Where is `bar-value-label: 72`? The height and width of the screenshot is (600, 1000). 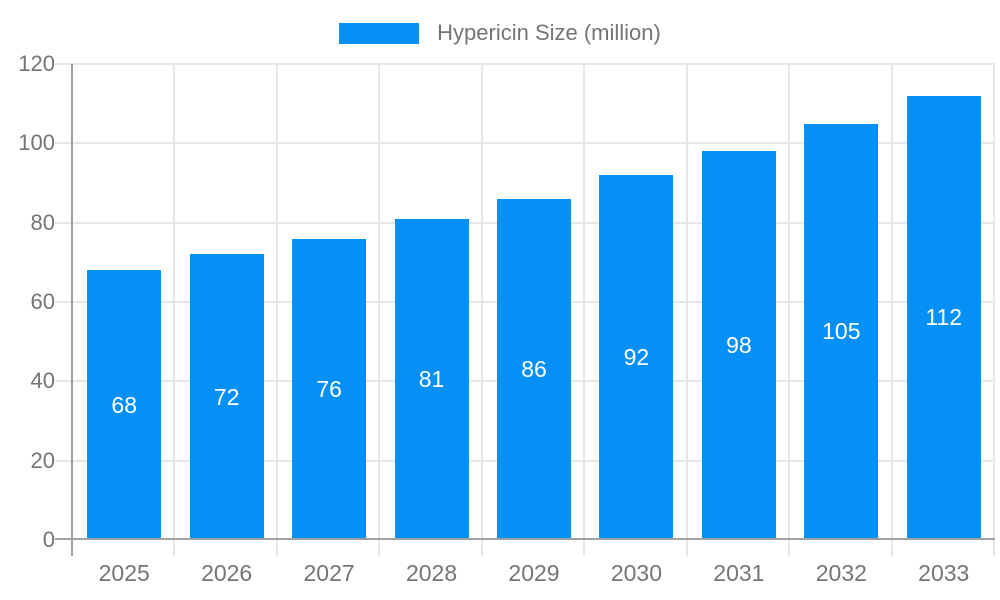 bar-value-label: 72 is located at coordinates (226, 396).